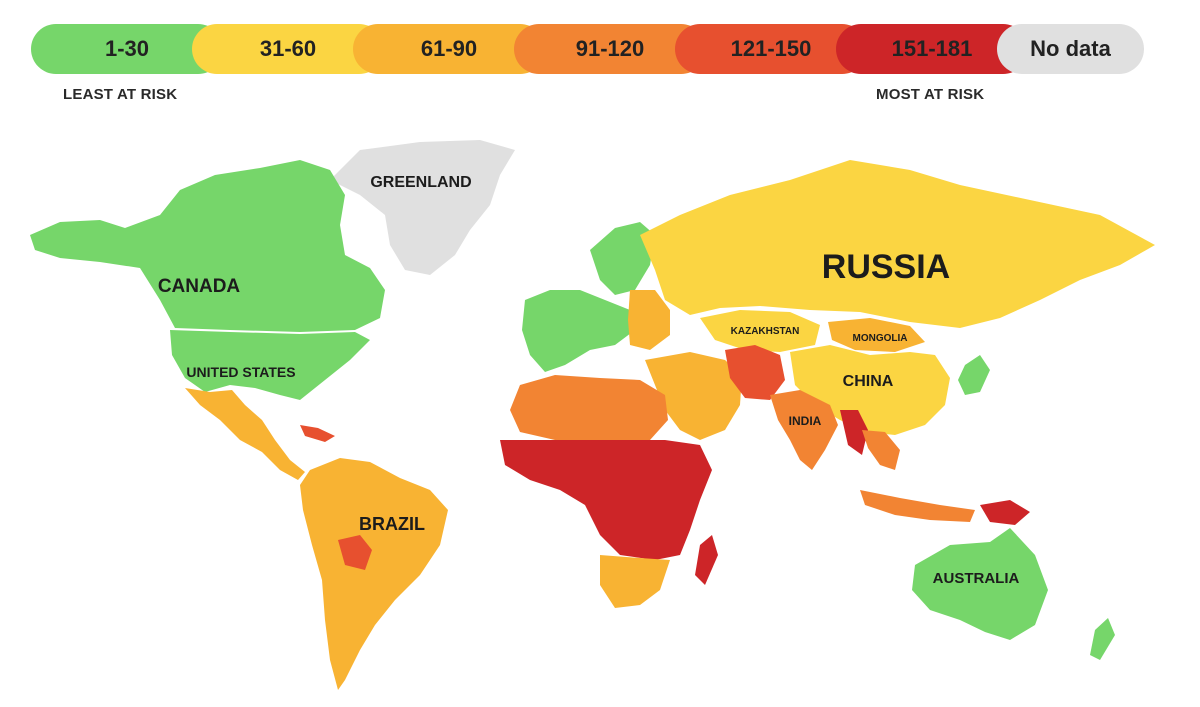 This screenshot has height=707, width=1200. I want to click on region-new-zealand, so click(1102, 639).